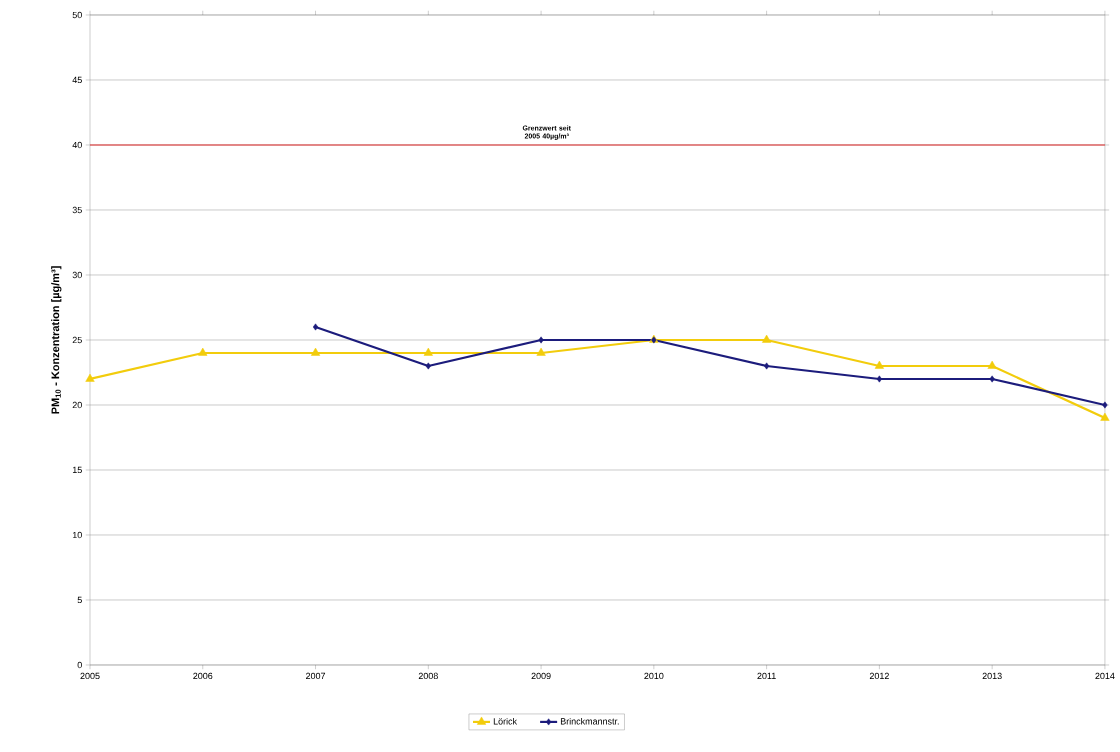 Image resolution: width=1120 pixels, height=752 pixels. What do you see at coordinates (428, 676) in the screenshot?
I see `x-tick-label: 2008` at bounding box center [428, 676].